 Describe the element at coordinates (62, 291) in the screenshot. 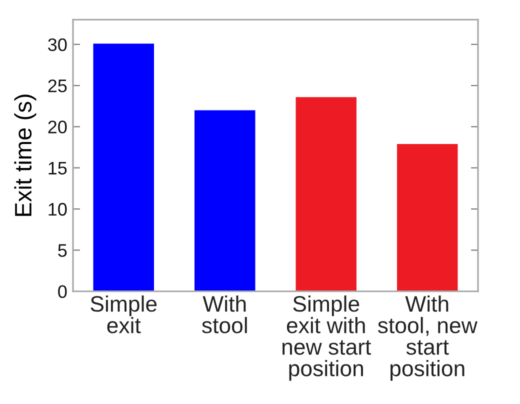

I see `y-tick-label: 0` at that location.